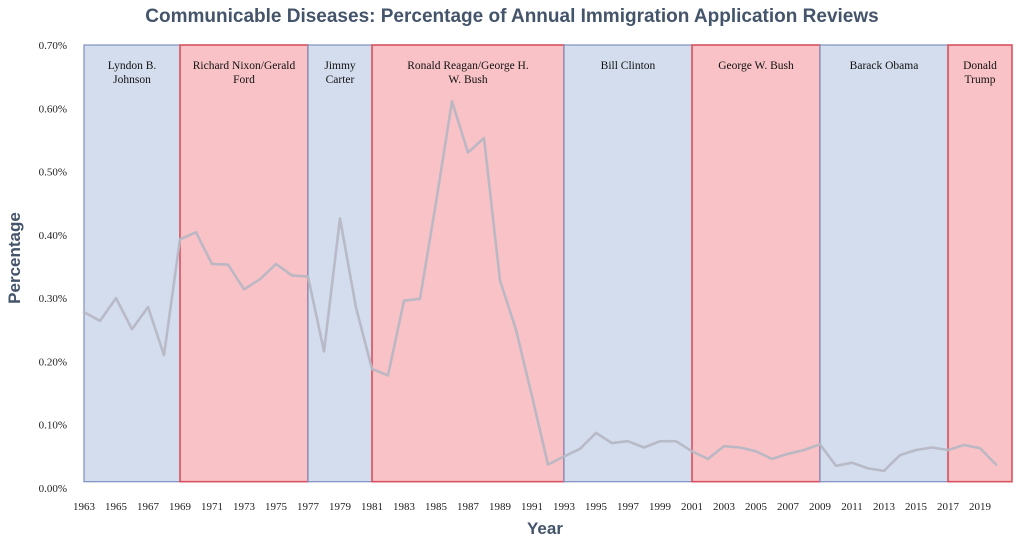  Describe the element at coordinates (564, 507) in the screenshot. I see `x-tick-label: 1993` at that location.